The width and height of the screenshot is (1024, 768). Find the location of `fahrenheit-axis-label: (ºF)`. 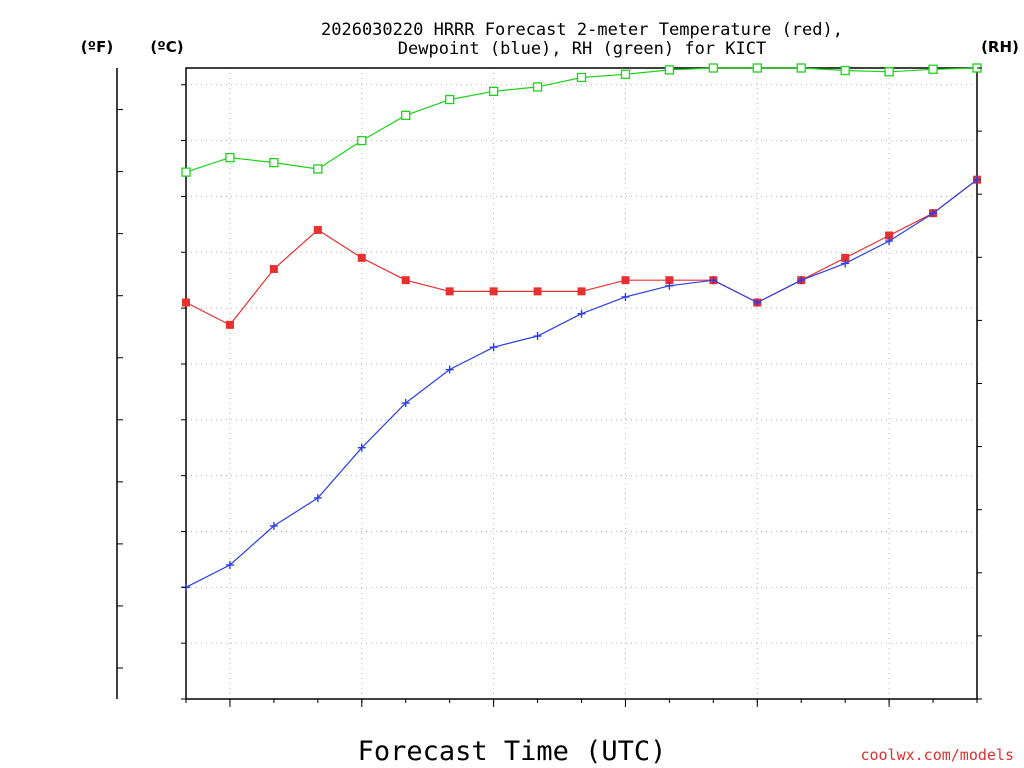

fahrenheit-axis-label: (ºF) is located at coordinates (97, 47).